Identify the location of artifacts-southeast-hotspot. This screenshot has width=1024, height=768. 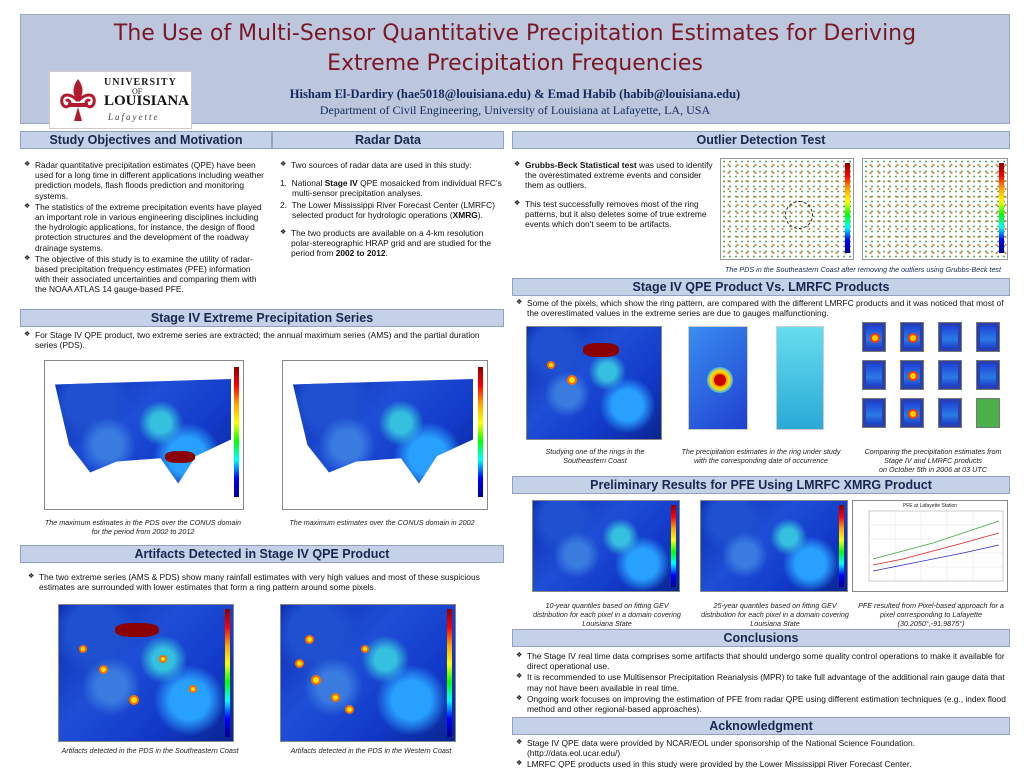
(137, 630).